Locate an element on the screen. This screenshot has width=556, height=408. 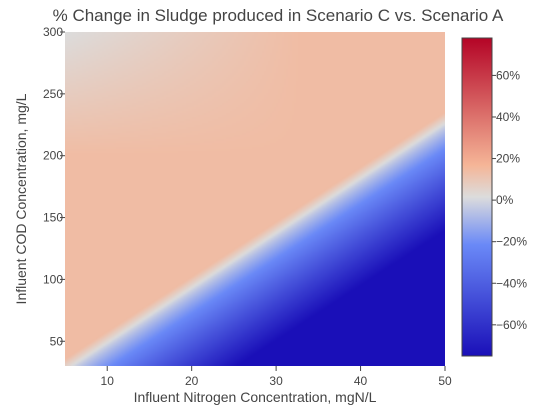
x-axis: 10 20 30 40 50 is located at coordinates (276, 377).